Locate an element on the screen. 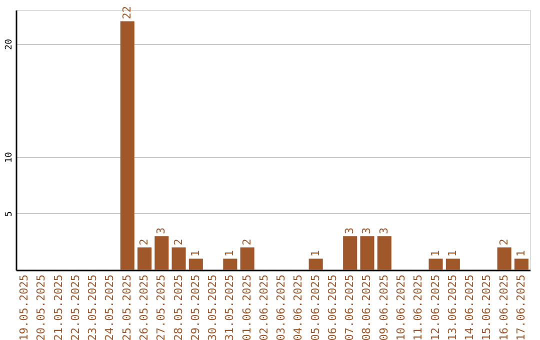  data-label: 22 is located at coordinates (127, 13).